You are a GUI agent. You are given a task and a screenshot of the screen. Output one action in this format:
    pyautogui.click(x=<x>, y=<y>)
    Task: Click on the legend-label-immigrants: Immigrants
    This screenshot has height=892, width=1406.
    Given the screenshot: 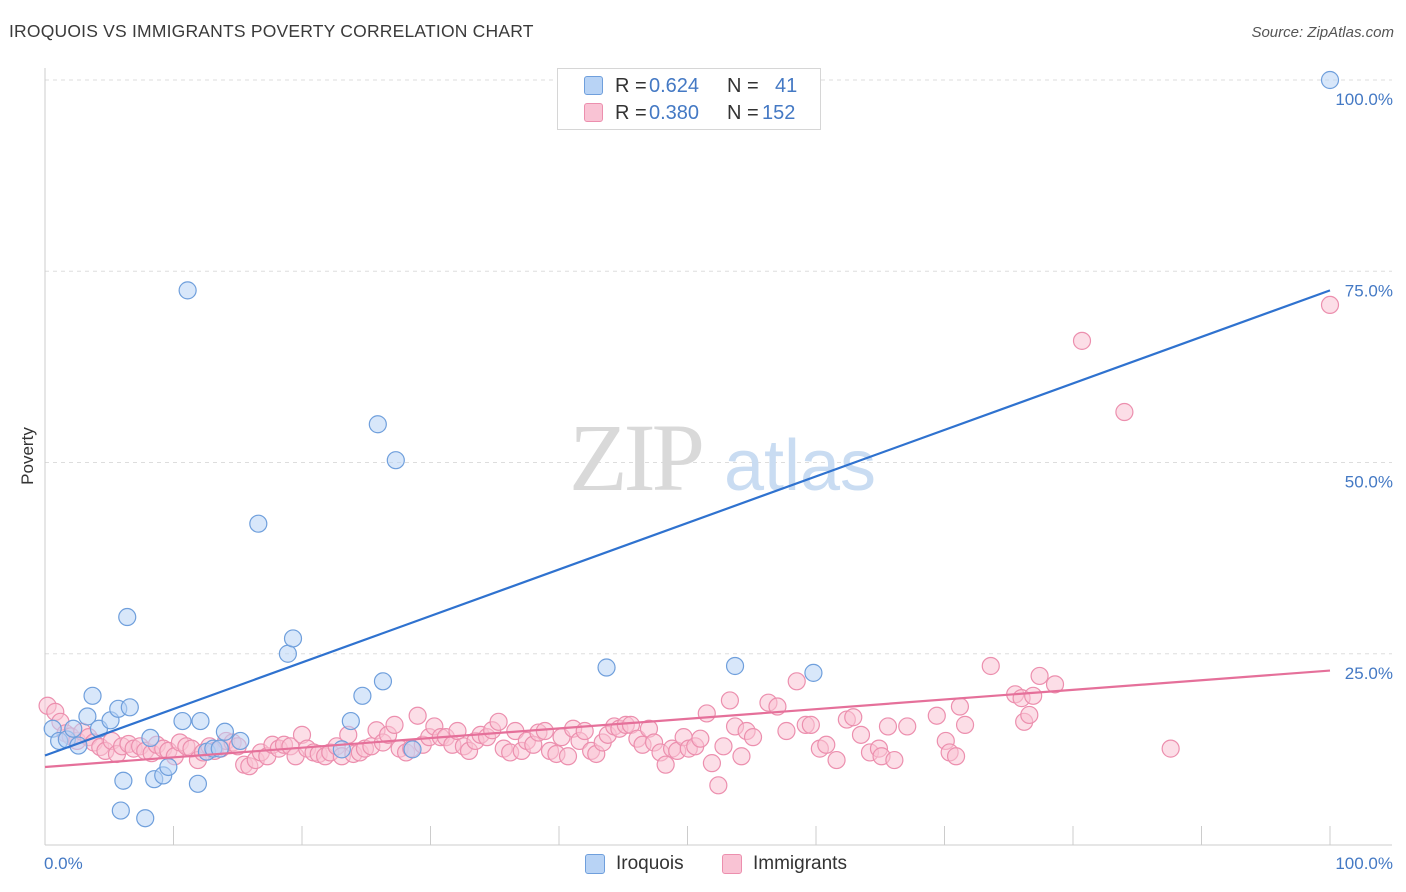 What is the action you would take?
    pyautogui.click(x=800, y=863)
    